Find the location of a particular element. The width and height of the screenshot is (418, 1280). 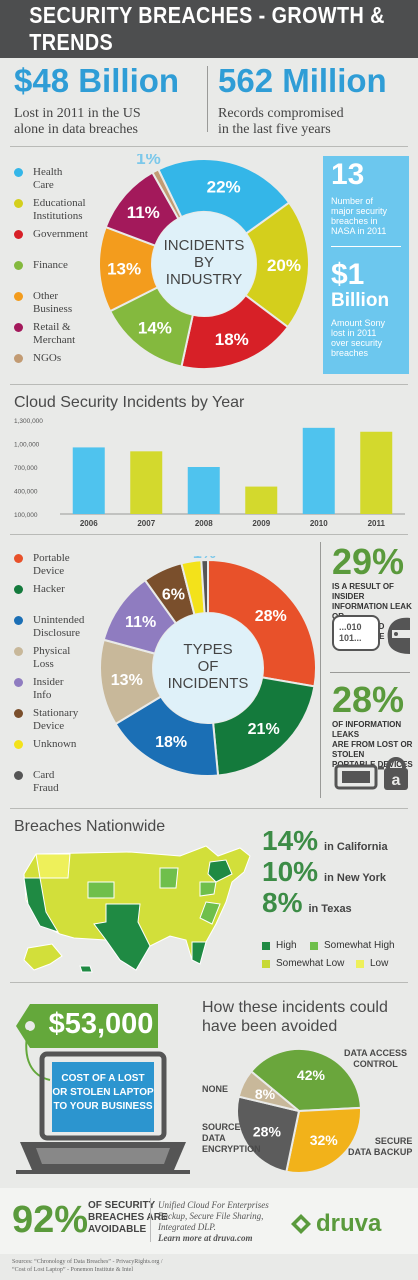

industry-legend-label: Educational Institutions is located at coordinates (59, 210).